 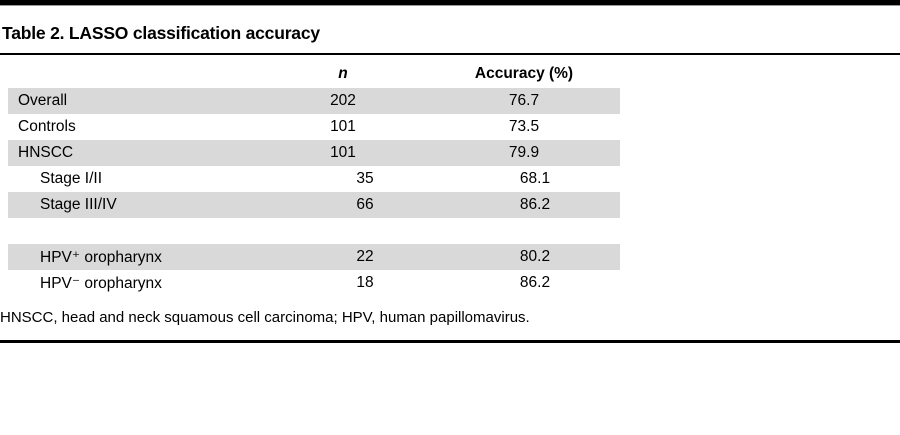 What do you see at coordinates (524, 73) in the screenshot?
I see `header-accuracy-column: Accuracy (%)` at bounding box center [524, 73].